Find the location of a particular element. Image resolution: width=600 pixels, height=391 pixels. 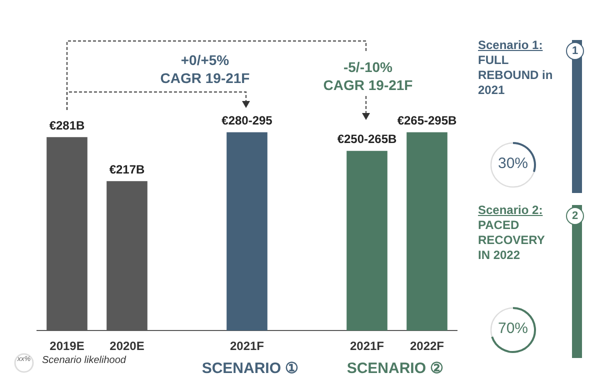

data-label: €217B is located at coordinates (127, 169).